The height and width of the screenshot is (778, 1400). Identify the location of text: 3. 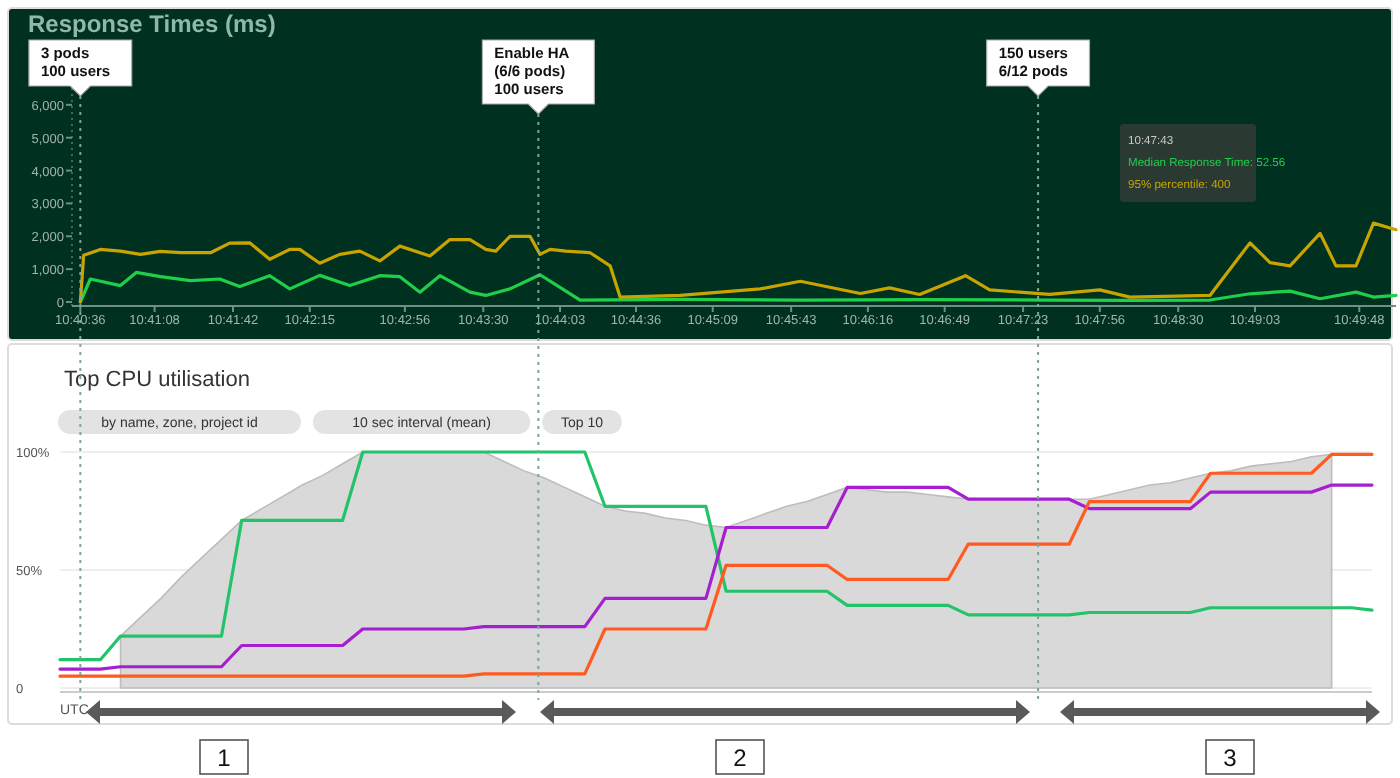
(1230, 758).